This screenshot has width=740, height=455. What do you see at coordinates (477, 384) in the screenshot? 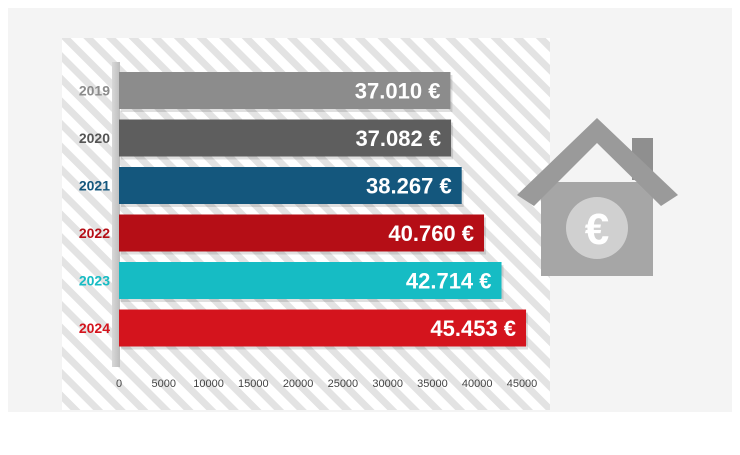
I see `x-tick-label: 40000` at bounding box center [477, 384].